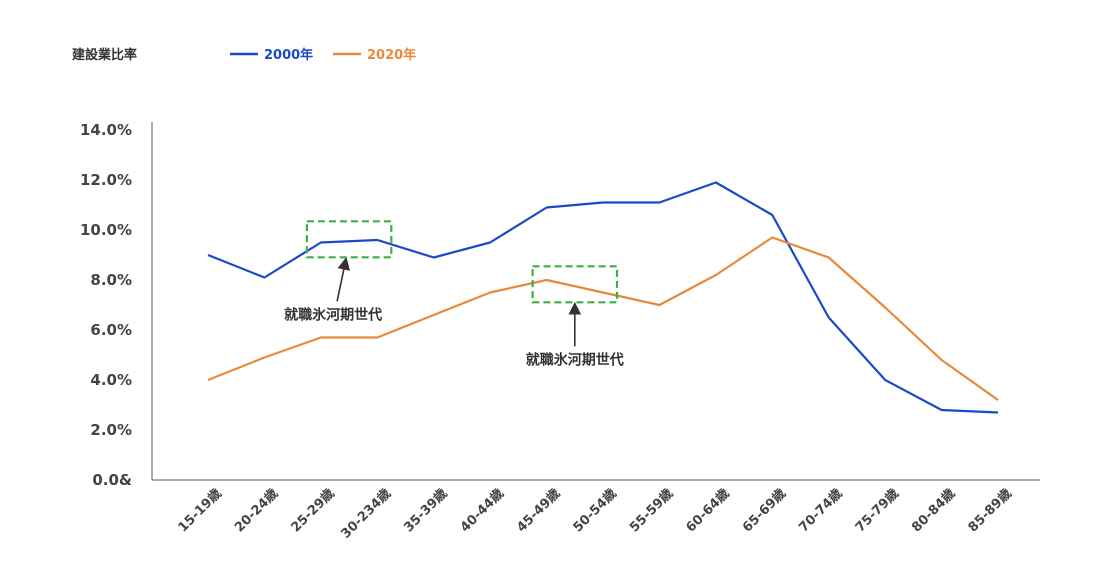 Image resolution: width=1100 pixels, height=580 pixels. What do you see at coordinates (934, 511) in the screenshot?
I see `x-tick-label: 80-84歳` at bounding box center [934, 511].